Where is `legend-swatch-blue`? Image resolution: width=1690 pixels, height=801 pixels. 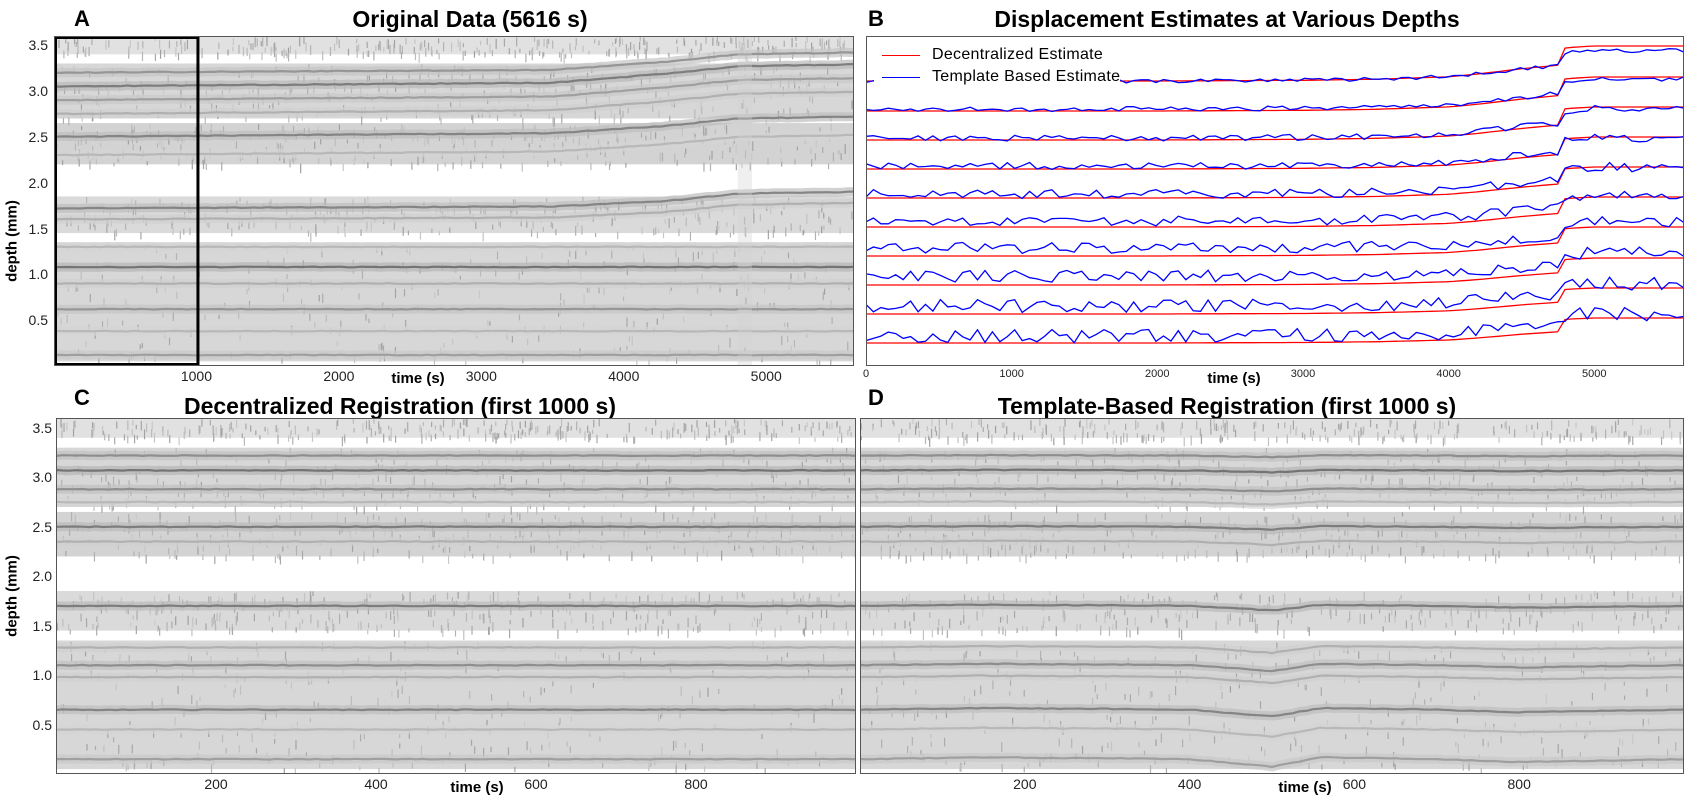 legend-swatch-blue is located at coordinates (901, 77).